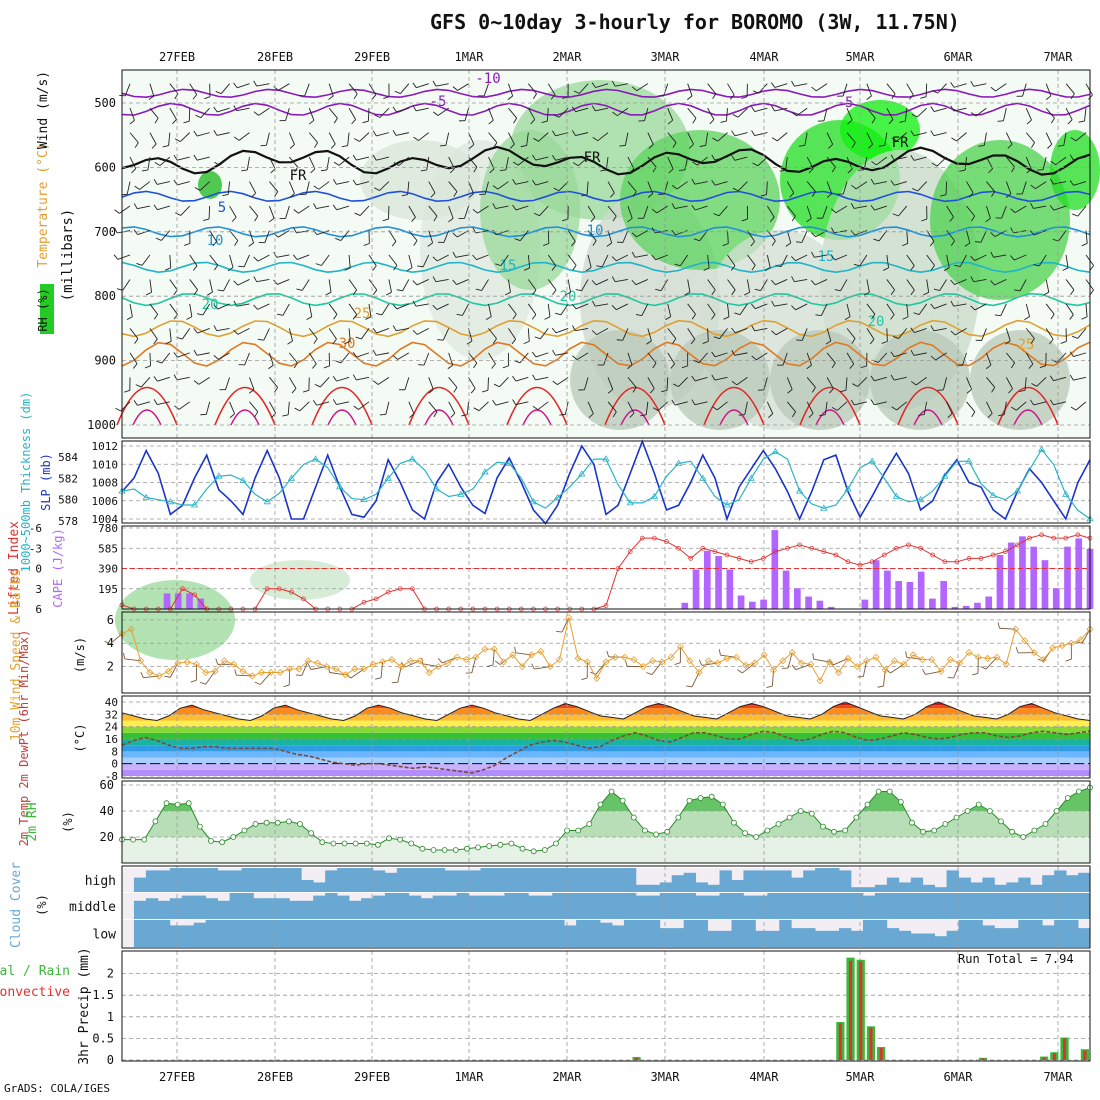 The height and width of the screenshot is (1100, 1100). Describe the element at coordinates (514, 181) in the screenshot. I see `profile-wind-barb-216-flag` at that location.